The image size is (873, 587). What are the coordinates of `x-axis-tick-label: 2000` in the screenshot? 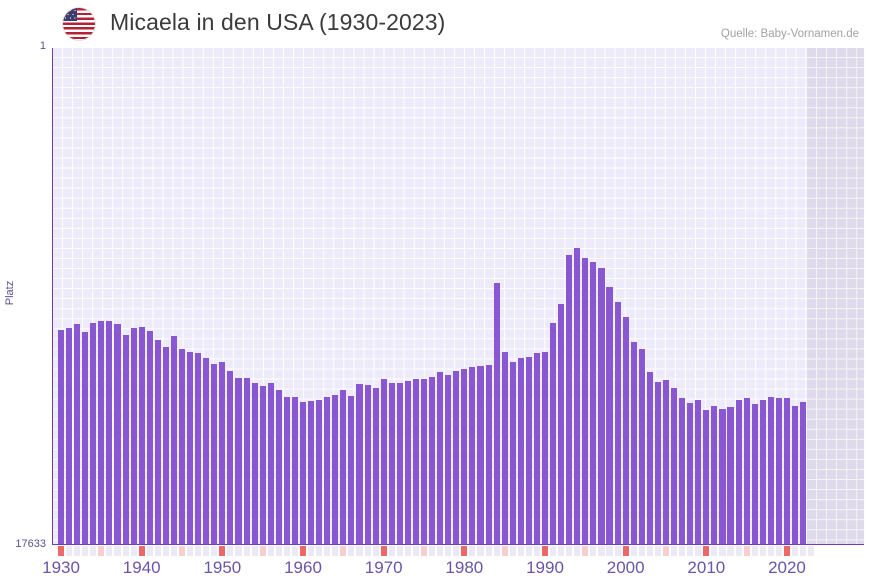 It's located at (625, 567).